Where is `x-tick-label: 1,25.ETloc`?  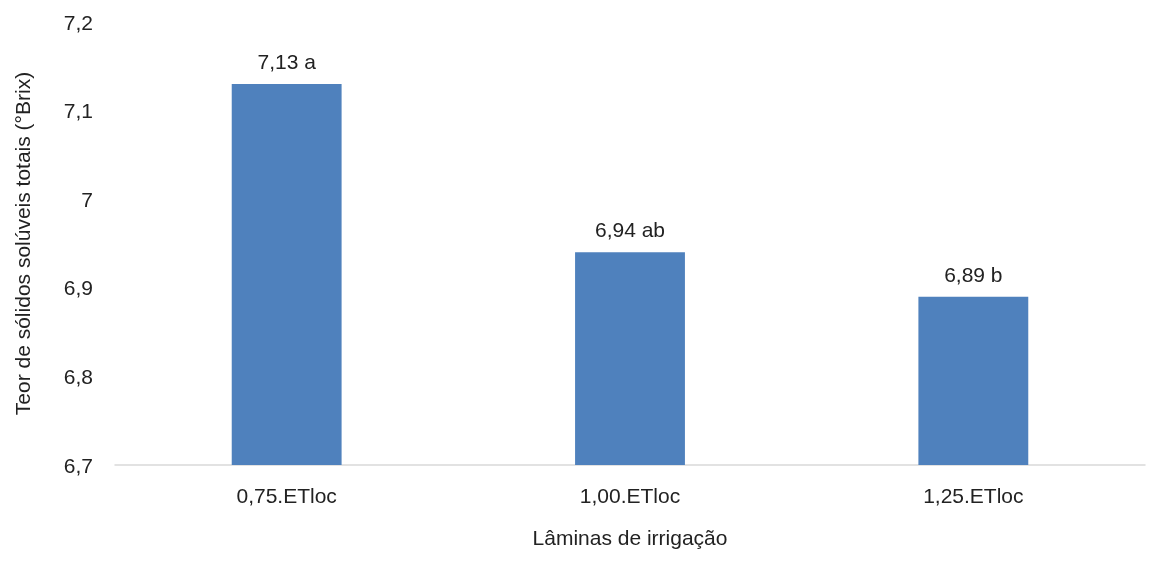
x-tick-label: 1,25.ETloc is located at coordinates (973, 495).